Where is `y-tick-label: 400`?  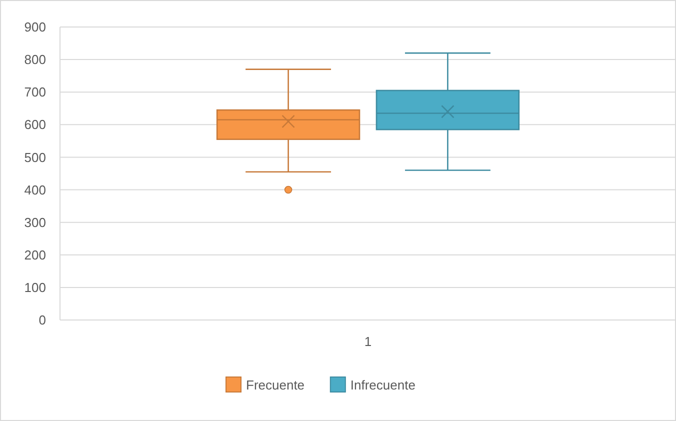
y-tick-label: 400 is located at coordinates (35, 190).